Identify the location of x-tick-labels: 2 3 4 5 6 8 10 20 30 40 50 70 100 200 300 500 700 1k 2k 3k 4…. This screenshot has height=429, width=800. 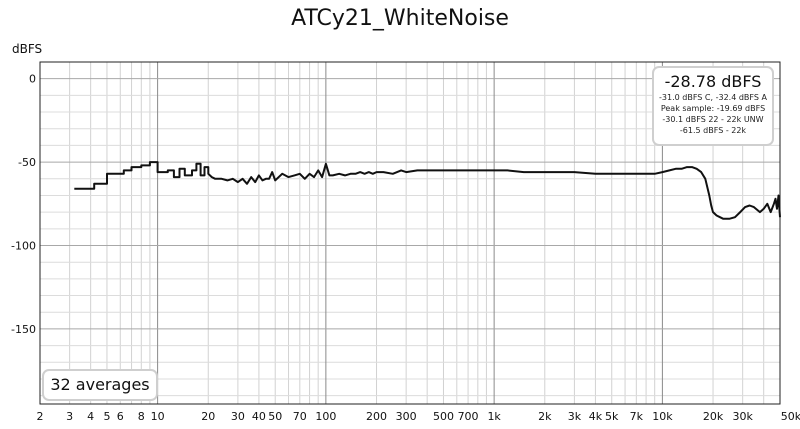
(418, 416).